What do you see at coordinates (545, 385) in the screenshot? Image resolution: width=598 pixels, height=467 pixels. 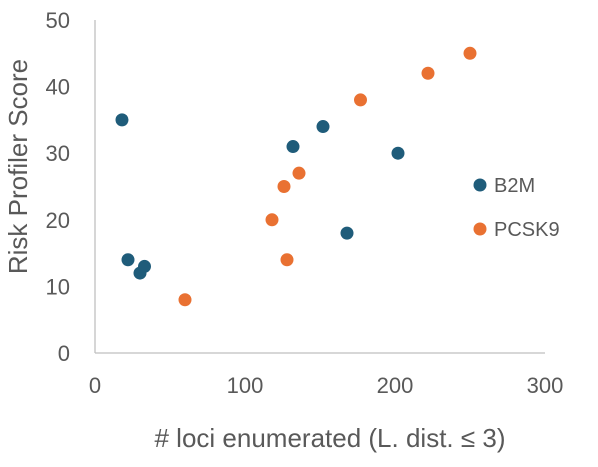 I see `x-tick-label: 300` at bounding box center [545, 385].